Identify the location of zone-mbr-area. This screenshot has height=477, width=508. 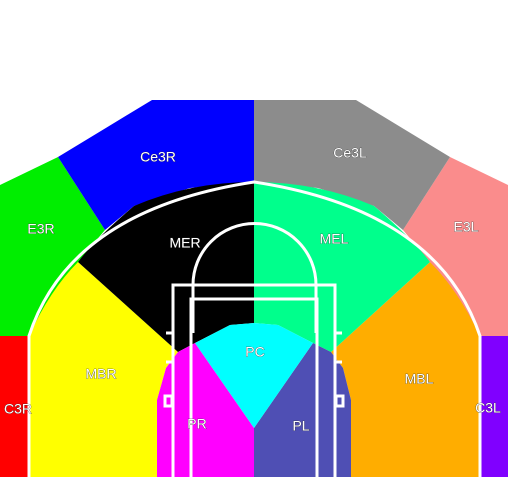
(103, 369).